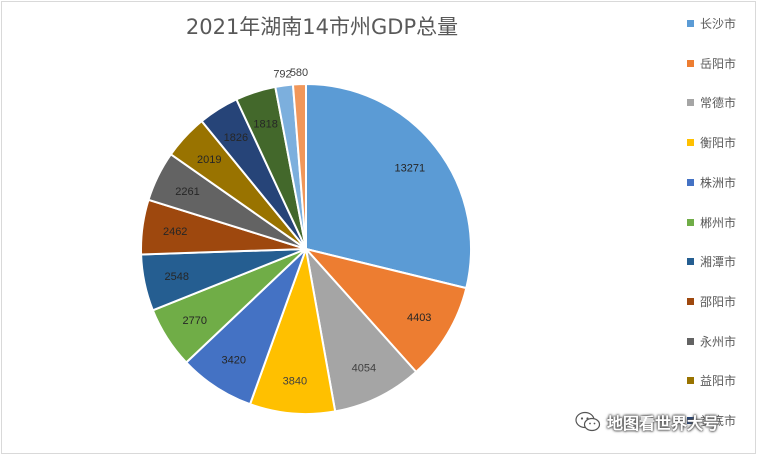 The height and width of the screenshot is (455, 757). What do you see at coordinates (718, 222) in the screenshot?
I see `legend-label: 郴州市` at bounding box center [718, 222].